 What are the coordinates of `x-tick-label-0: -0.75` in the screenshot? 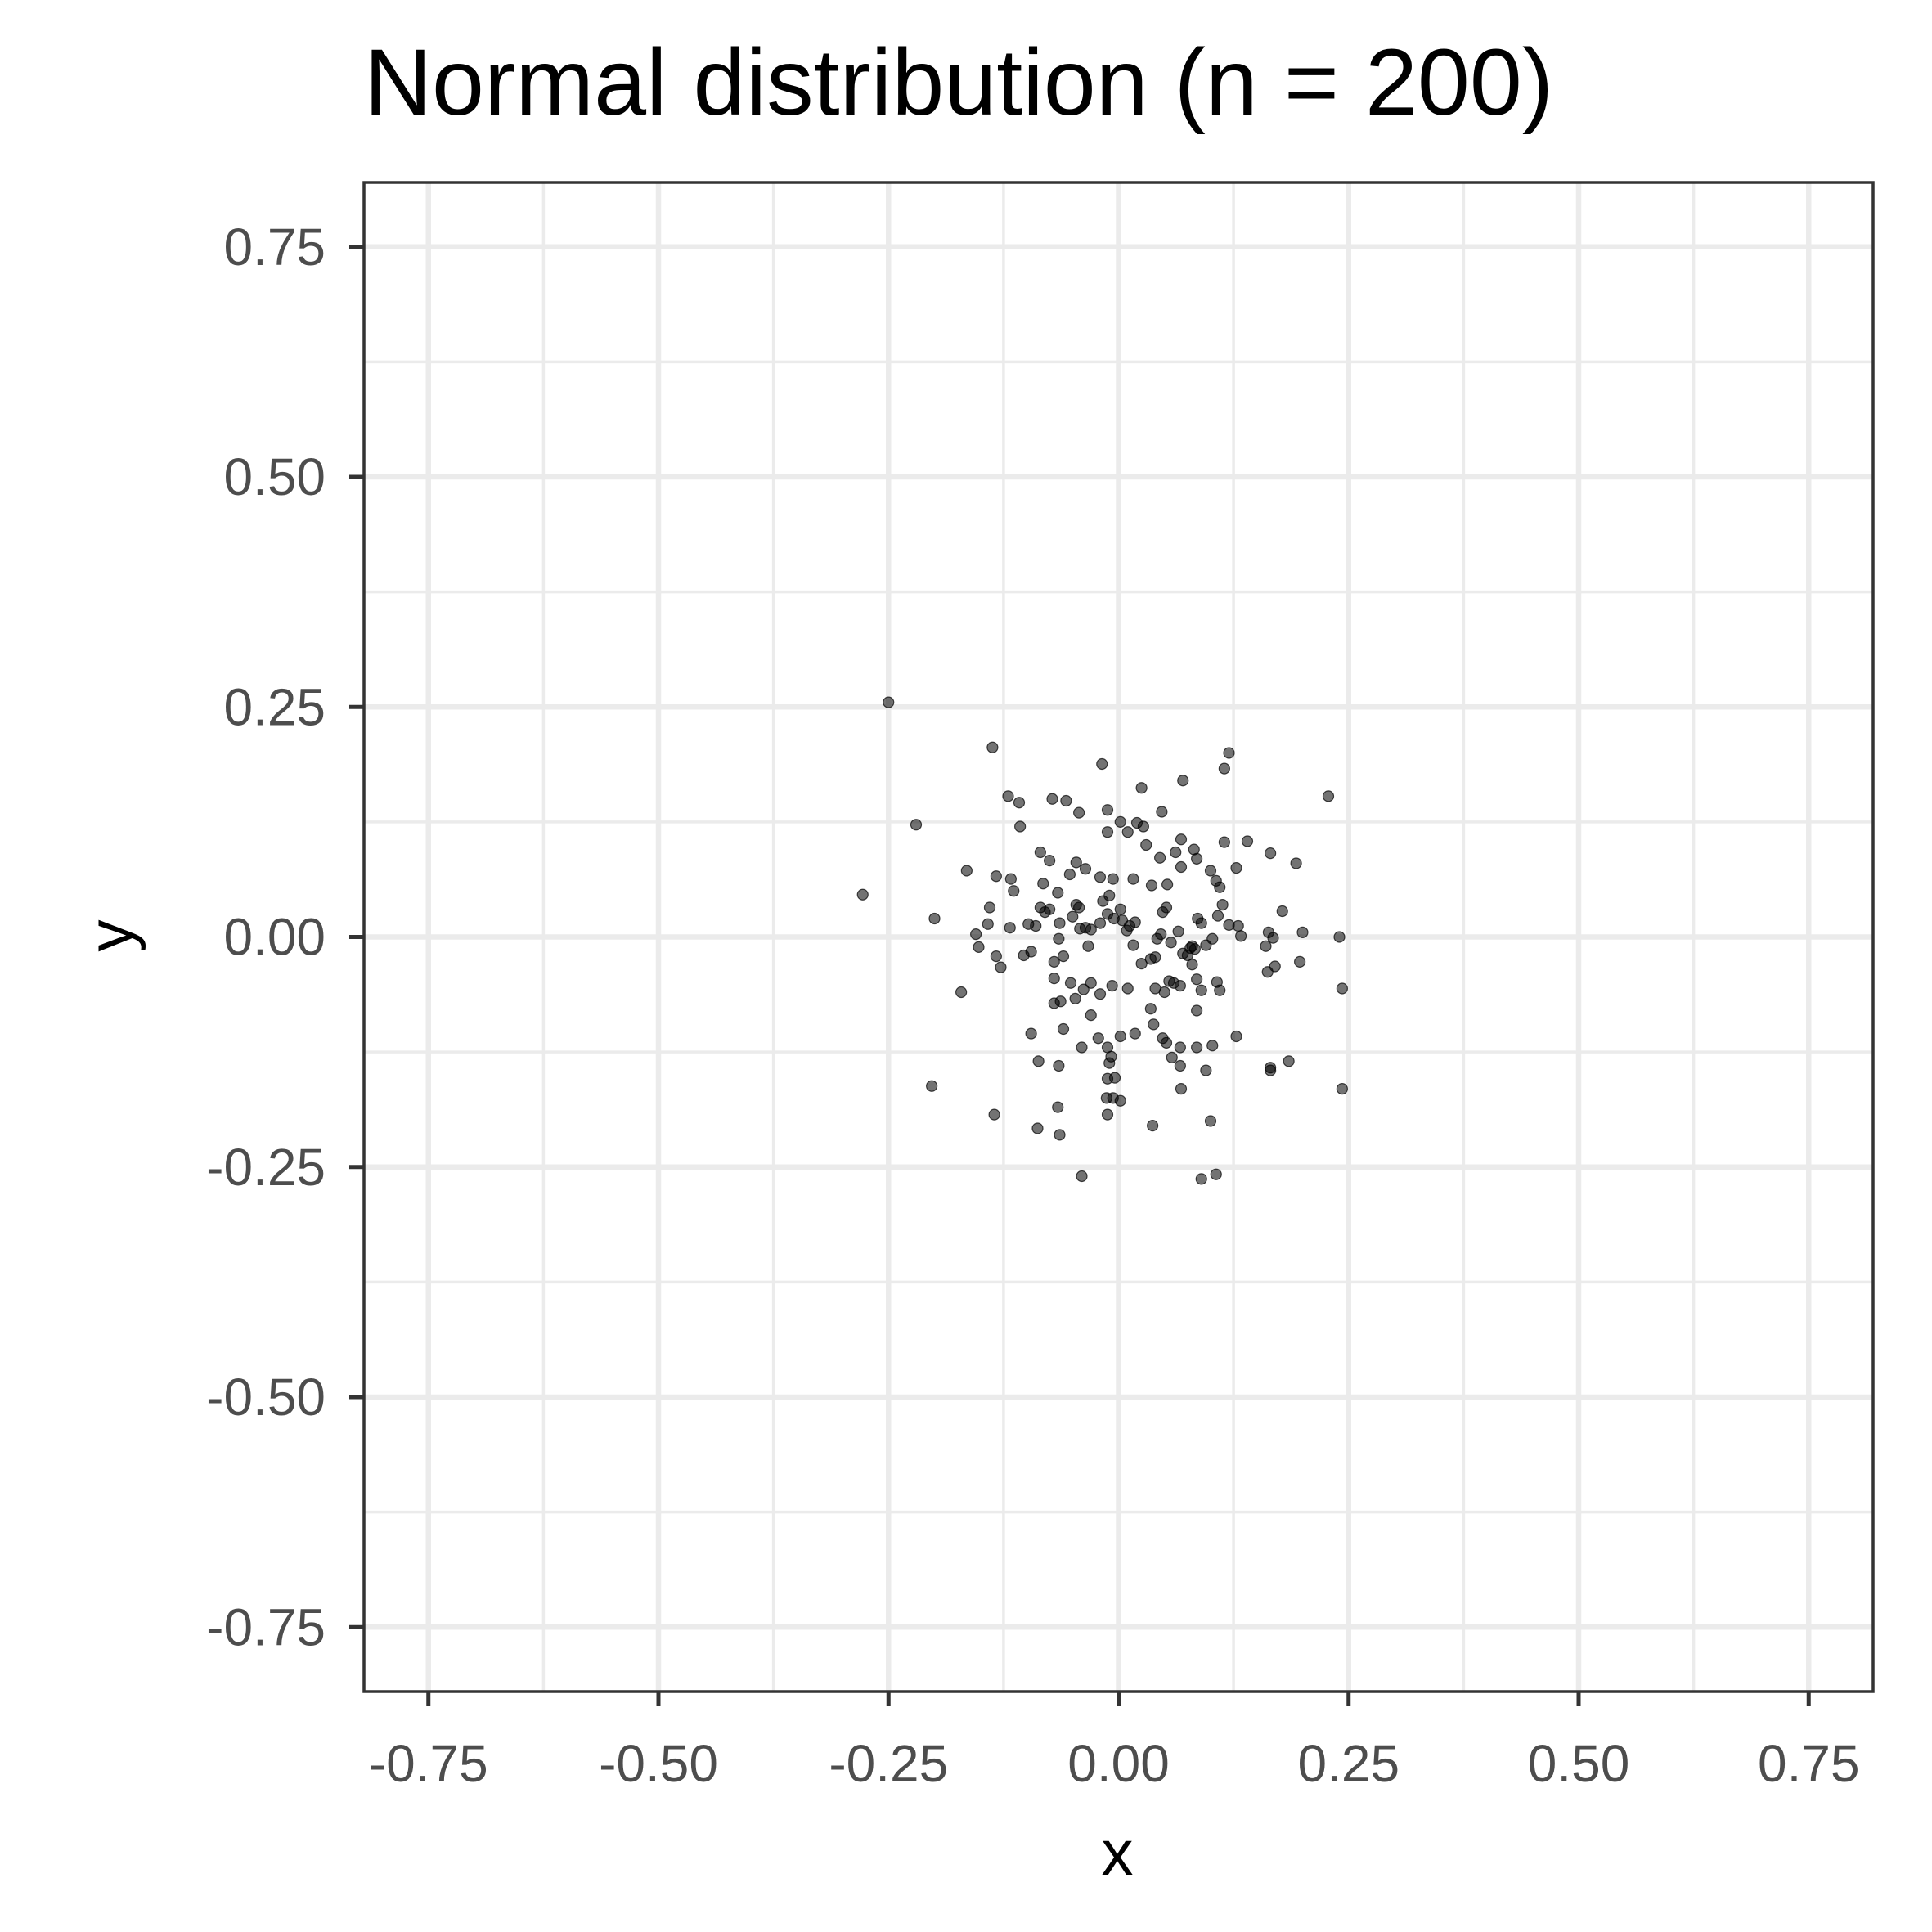 It's located at (429, 1763).